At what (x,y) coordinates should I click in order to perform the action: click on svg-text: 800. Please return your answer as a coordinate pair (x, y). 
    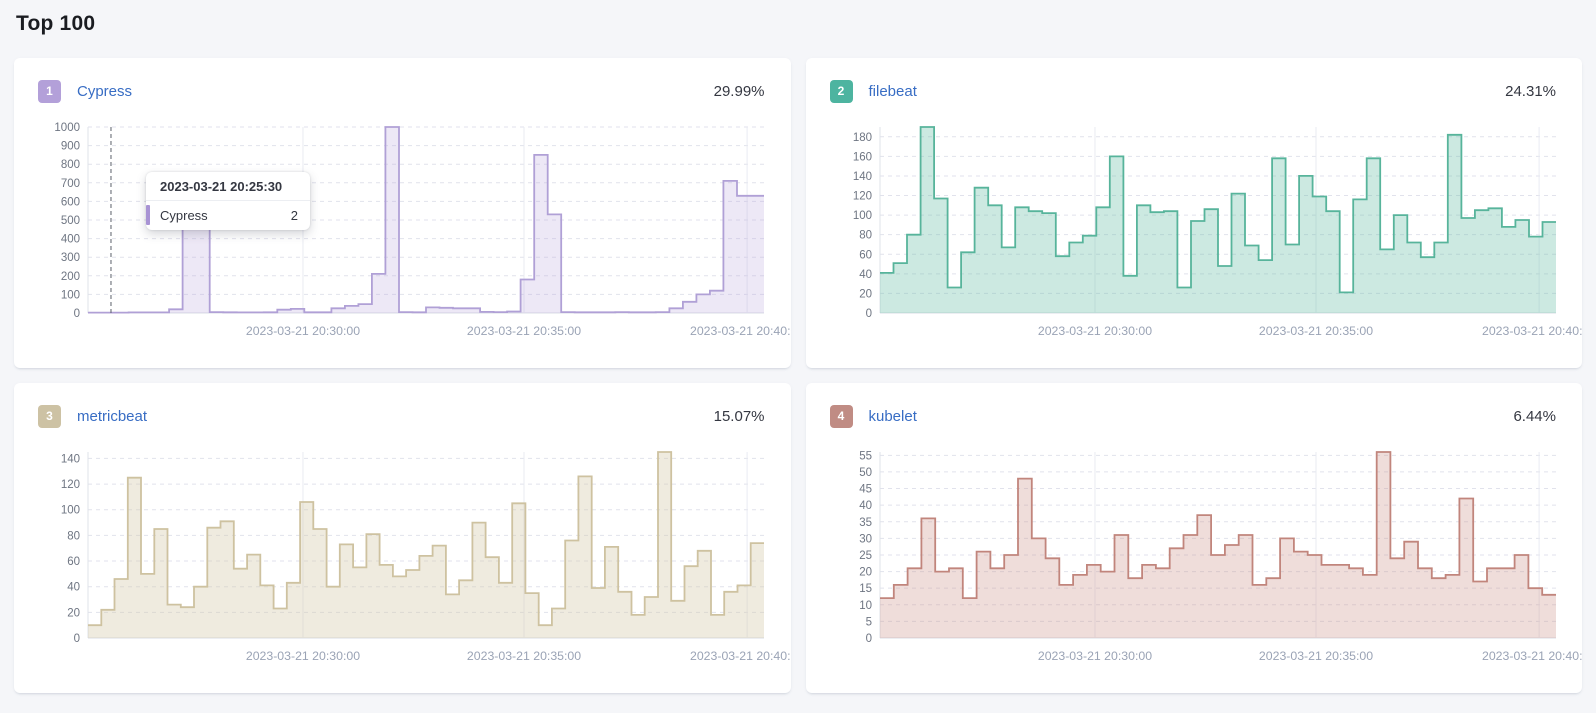
    Looking at the image, I should click on (70, 165).